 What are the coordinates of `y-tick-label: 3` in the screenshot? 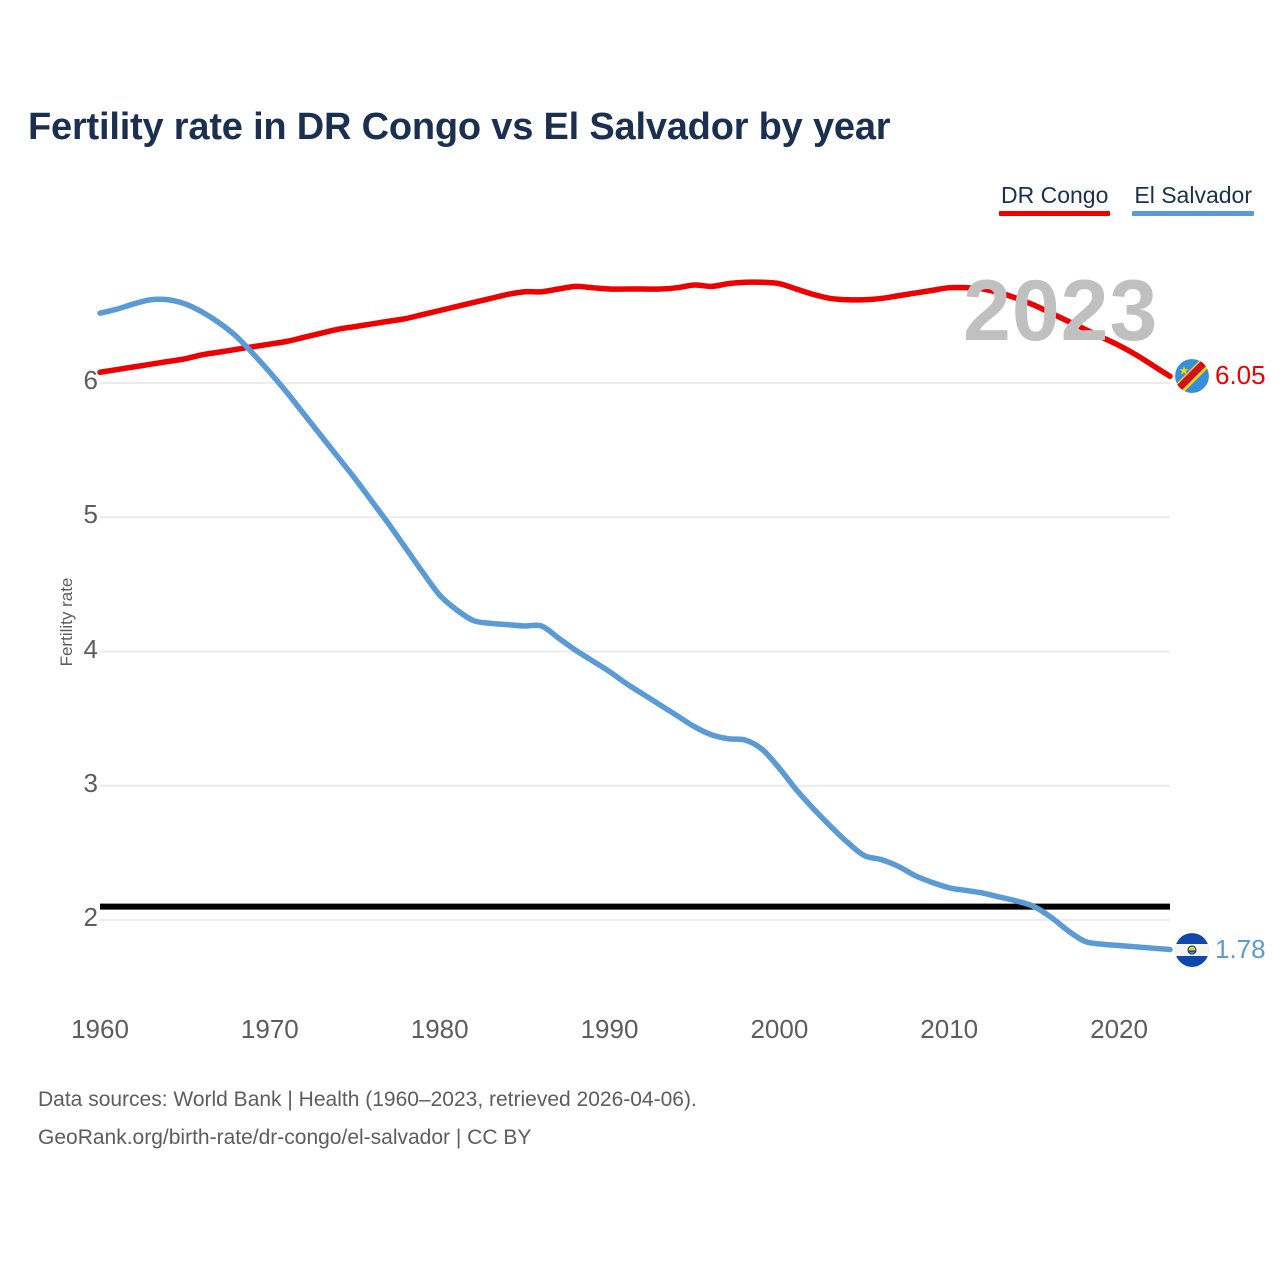 It's located at (90, 782).